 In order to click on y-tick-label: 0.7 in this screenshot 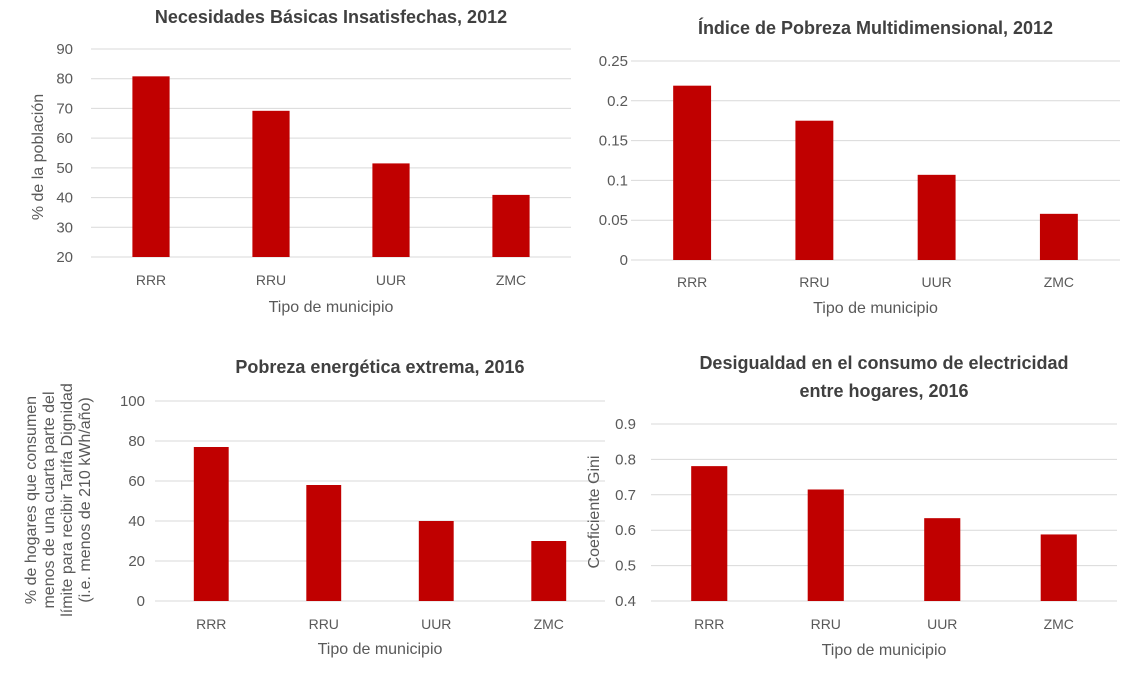, I will do `click(625, 495)`.